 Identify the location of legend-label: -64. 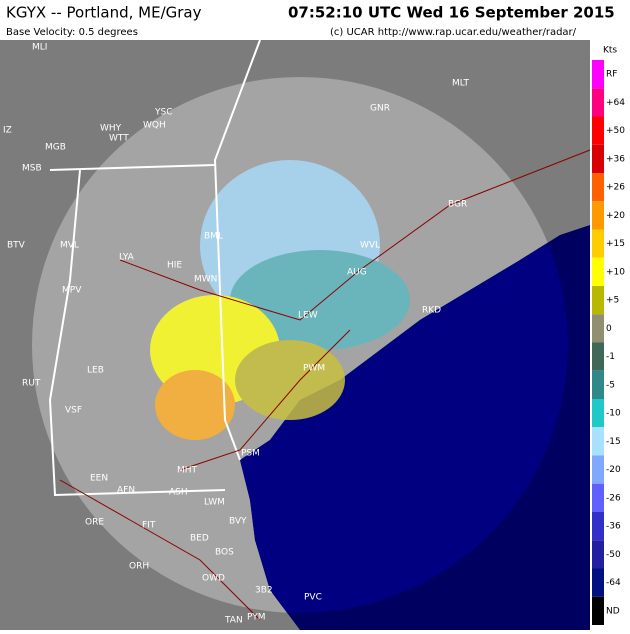
(613, 583).